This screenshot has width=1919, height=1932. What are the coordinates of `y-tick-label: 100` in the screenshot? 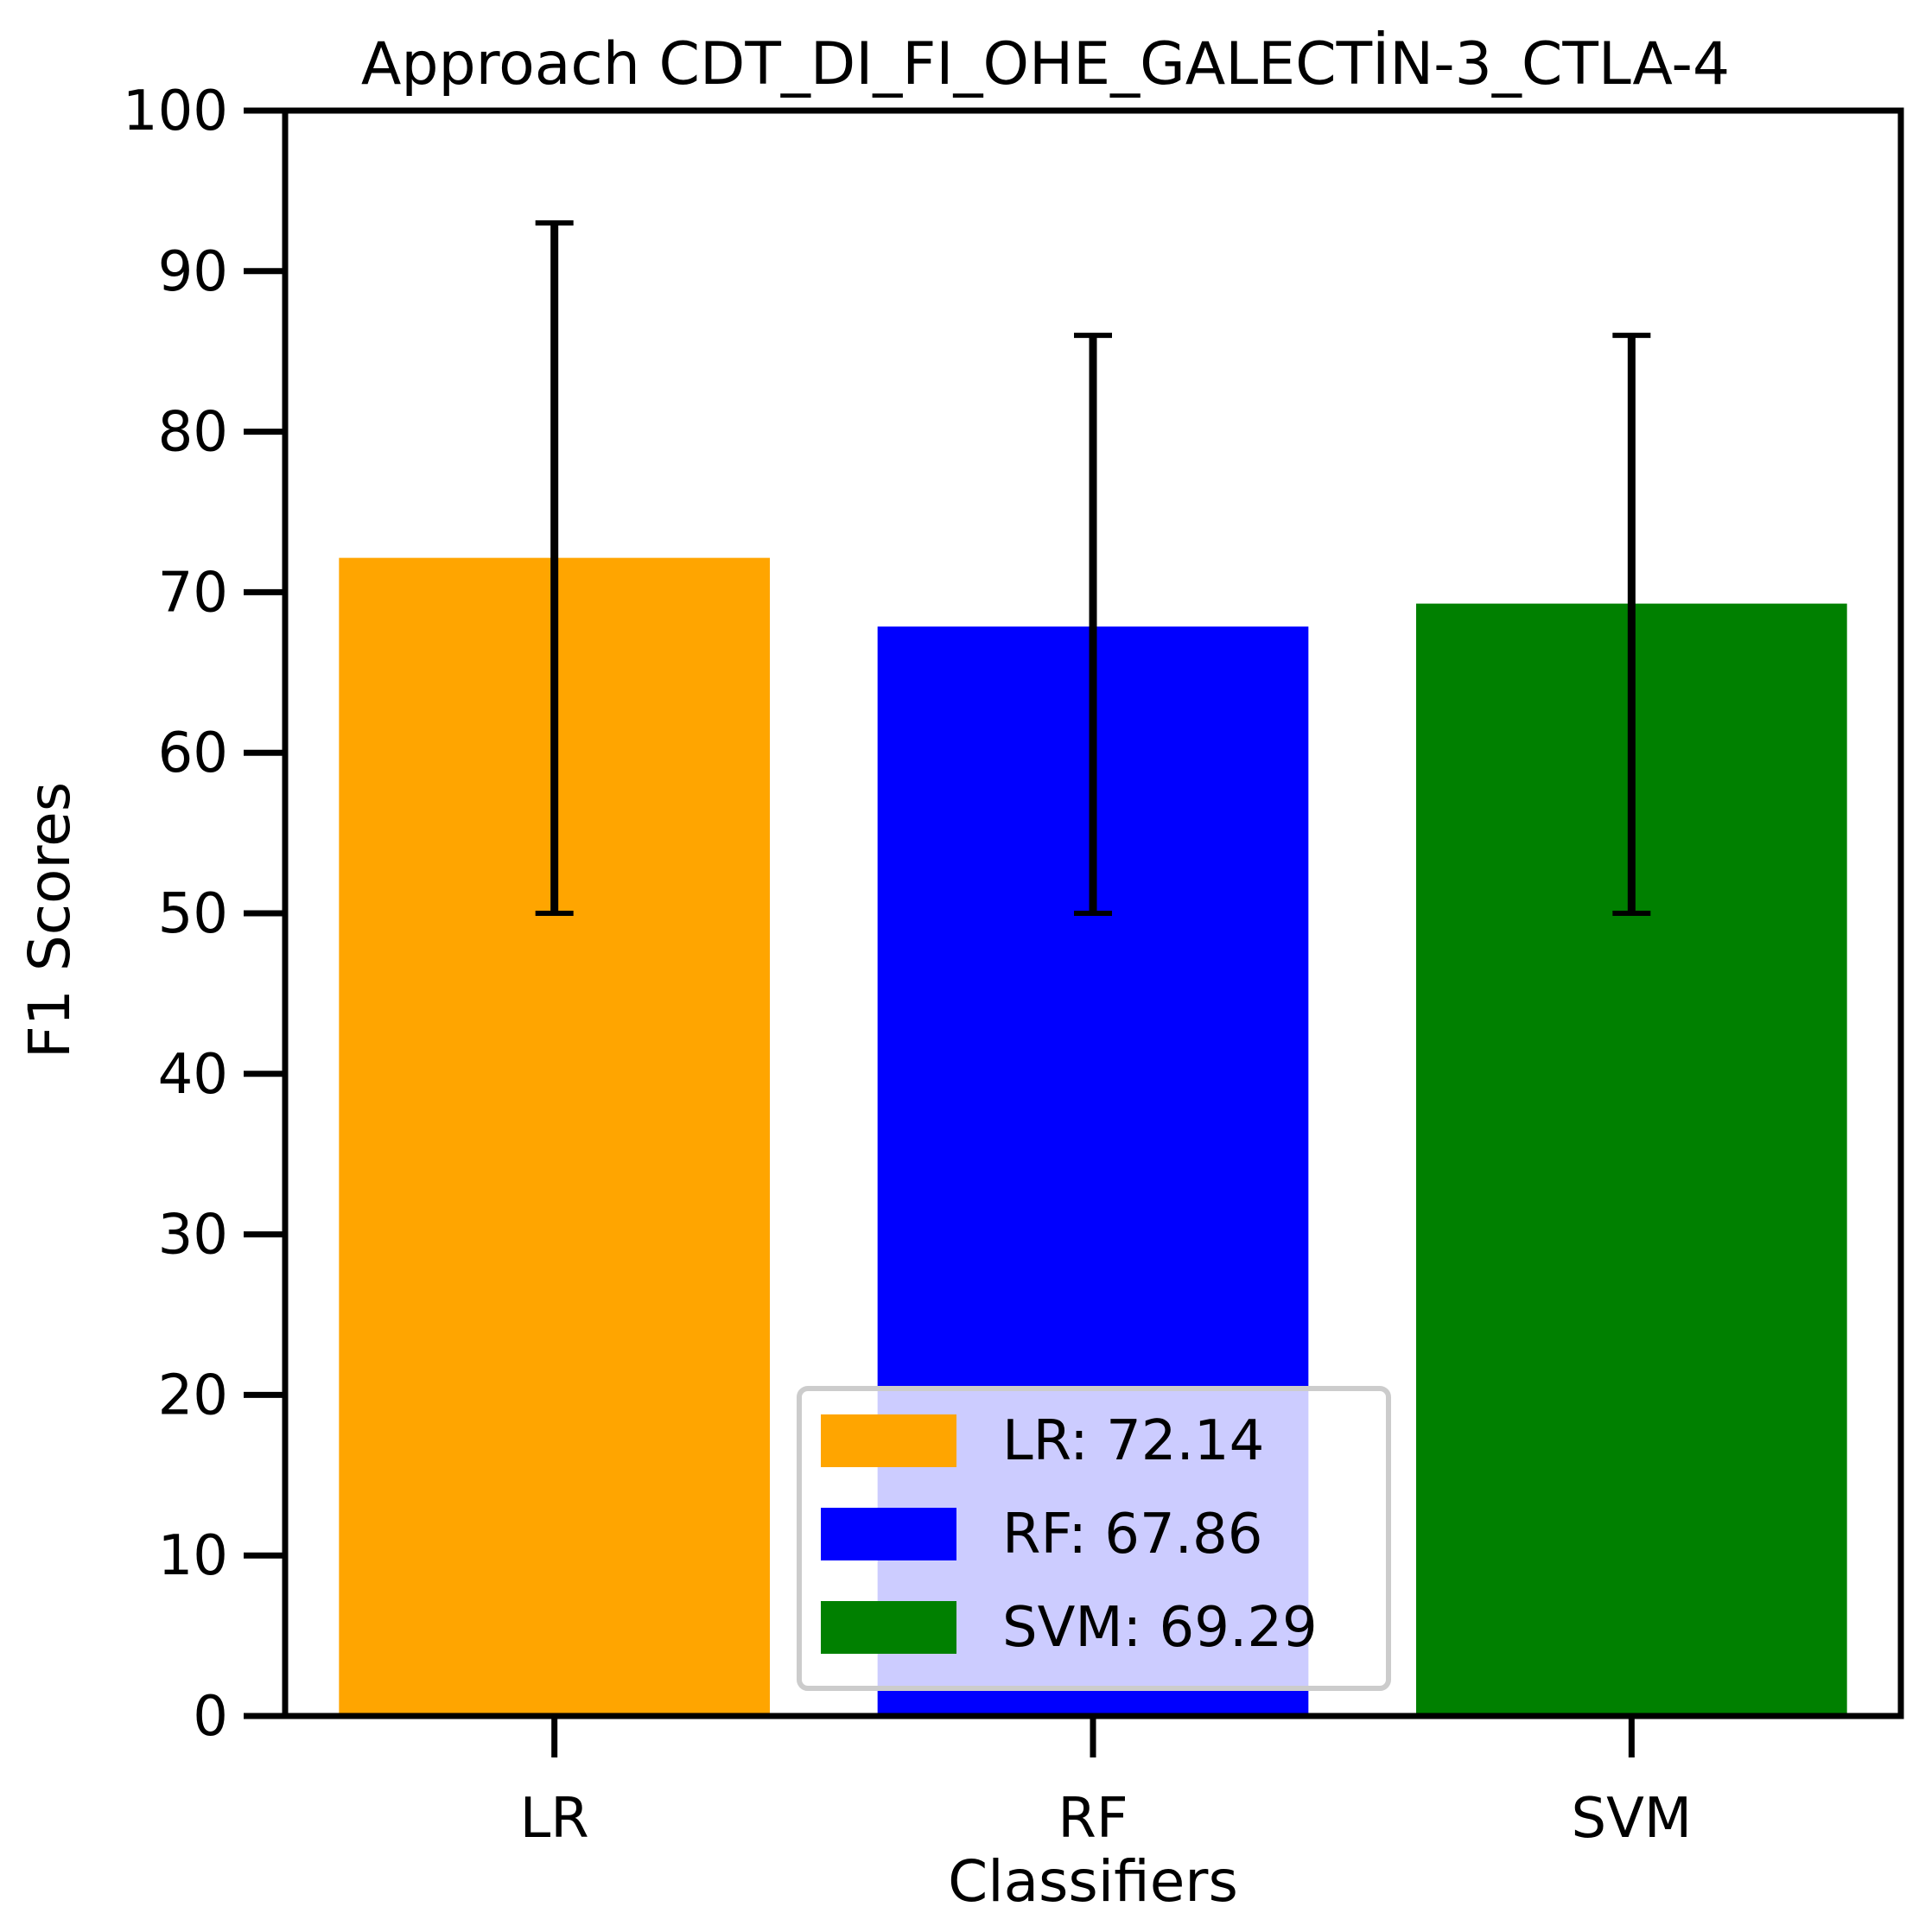 It's located at (175, 111).